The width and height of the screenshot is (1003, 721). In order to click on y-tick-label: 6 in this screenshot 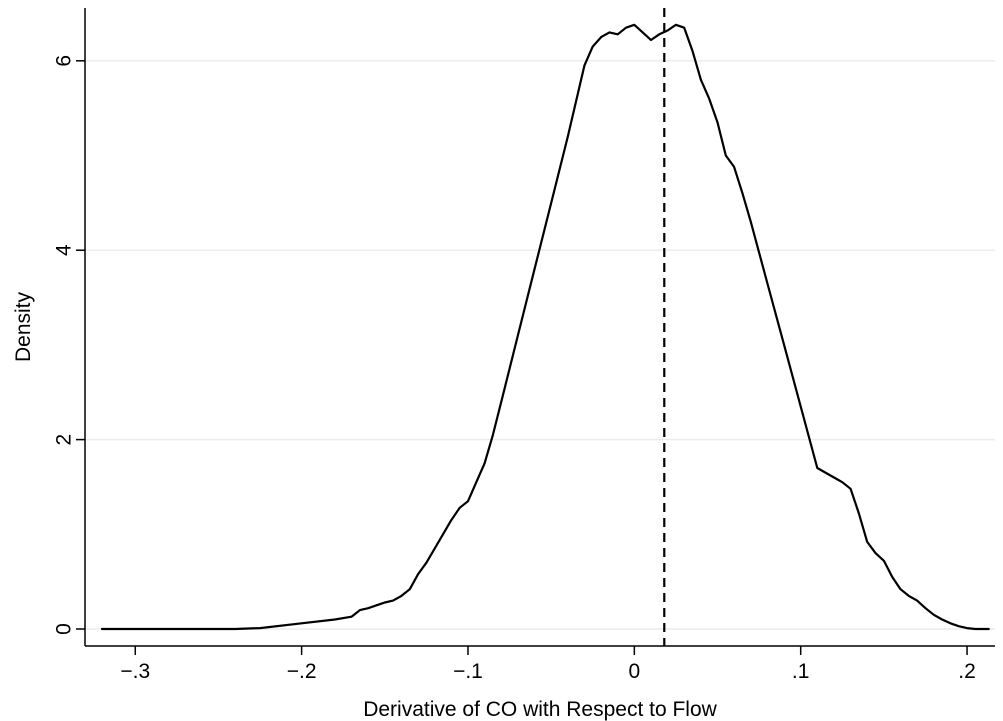, I will do `click(63, 61)`.